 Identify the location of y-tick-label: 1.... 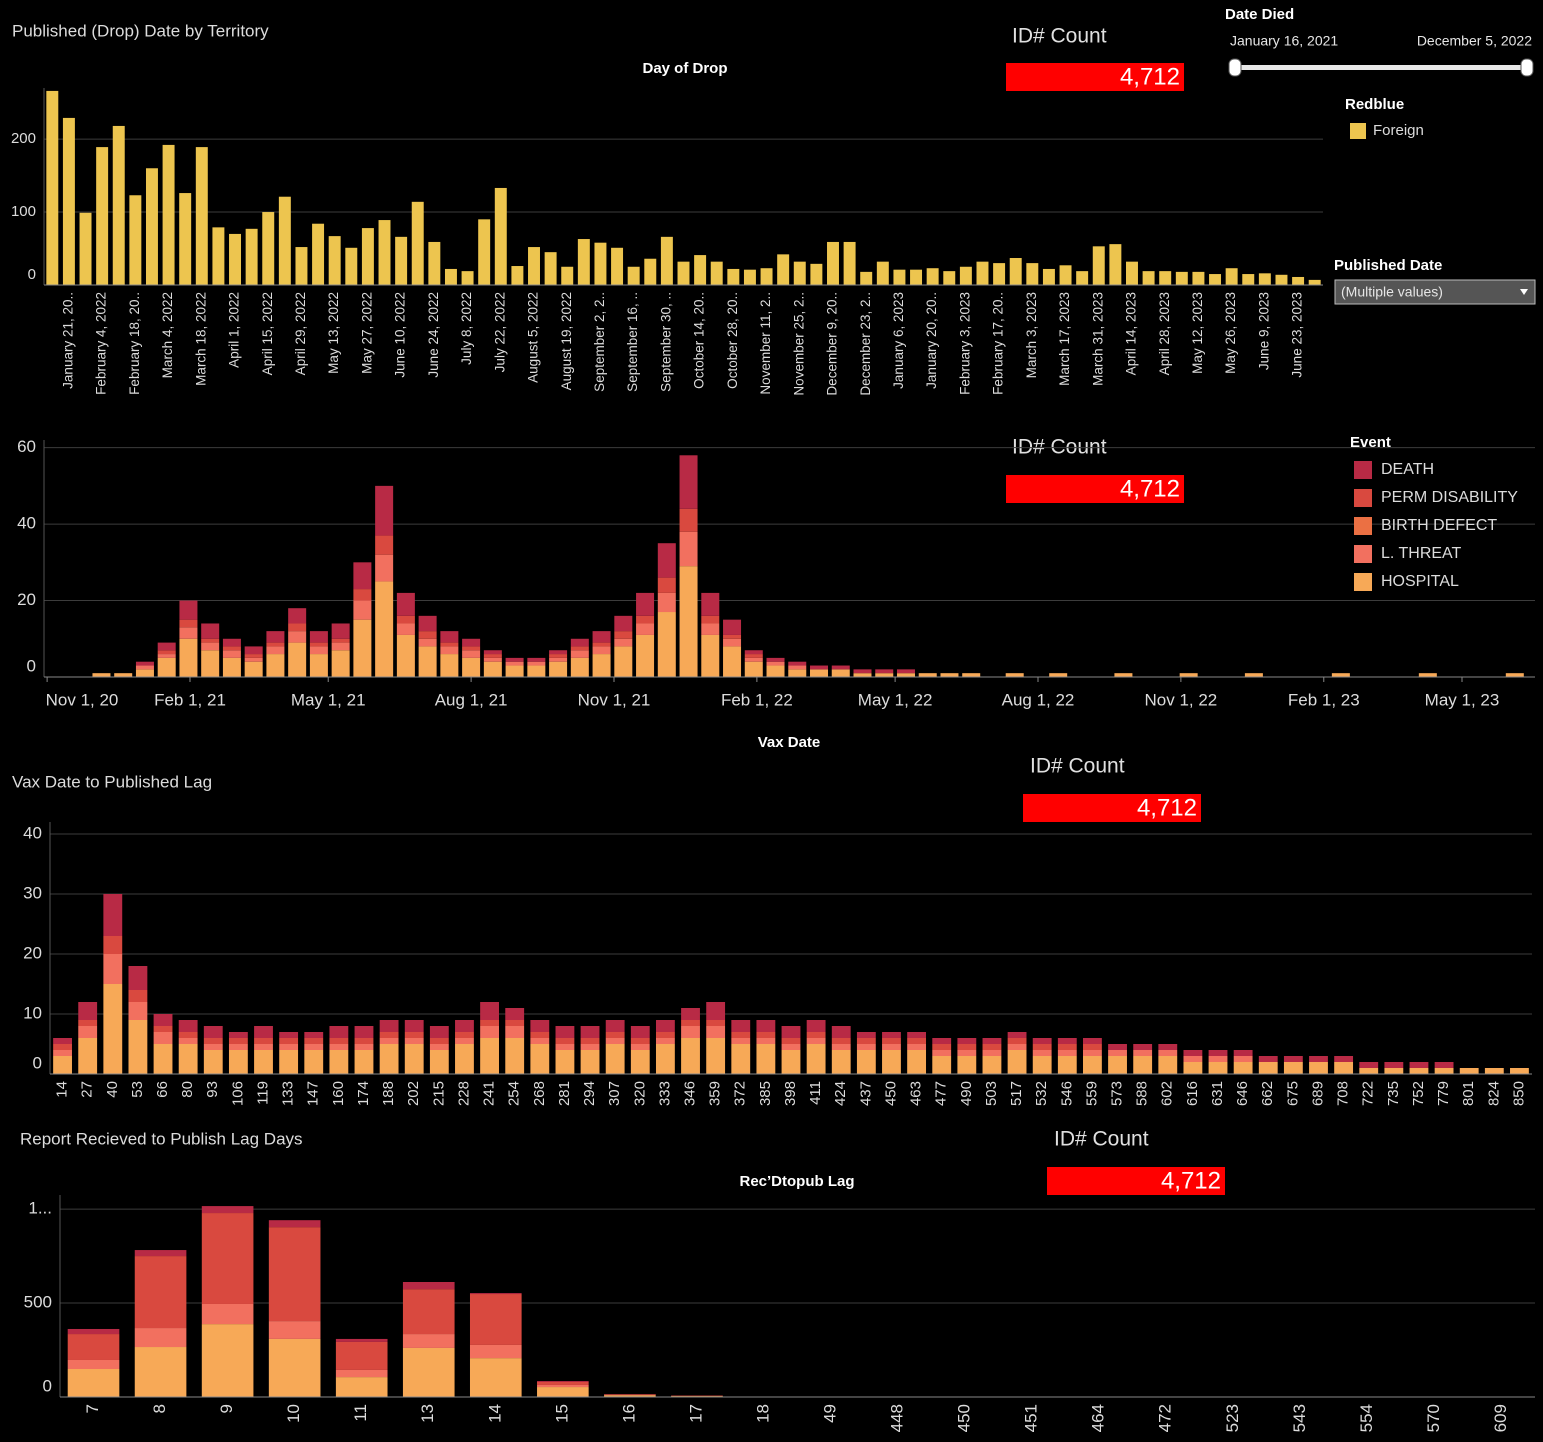
(40, 1208).